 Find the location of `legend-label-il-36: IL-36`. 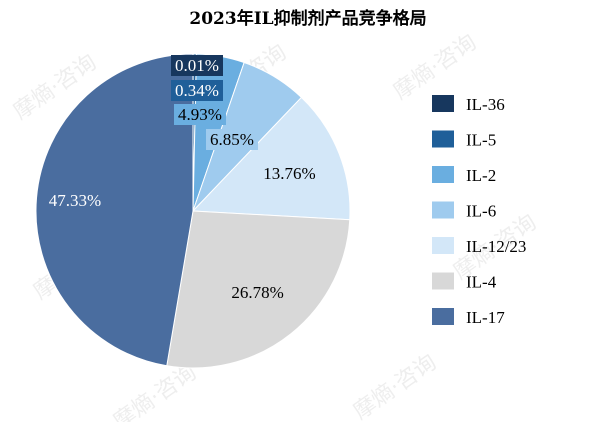

legend-label-il-36: IL-36 is located at coordinates (485, 104).